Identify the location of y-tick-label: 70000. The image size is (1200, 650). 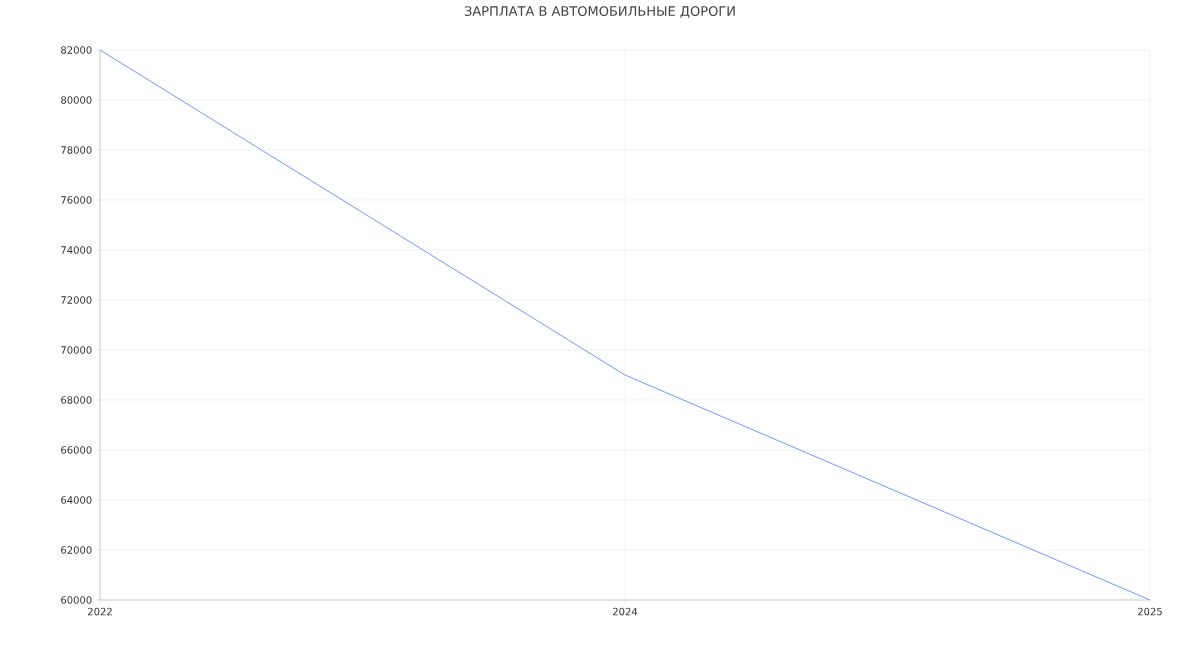
(76, 350).